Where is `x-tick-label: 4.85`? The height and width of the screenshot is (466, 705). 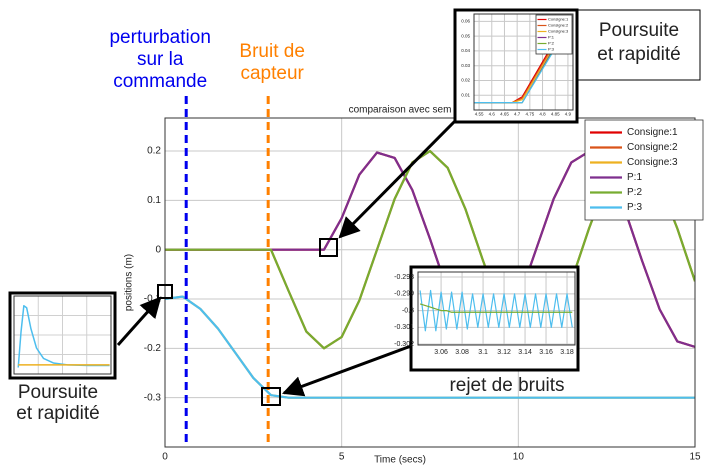 x-tick-label: 4.85 is located at coordinates (555, 114).